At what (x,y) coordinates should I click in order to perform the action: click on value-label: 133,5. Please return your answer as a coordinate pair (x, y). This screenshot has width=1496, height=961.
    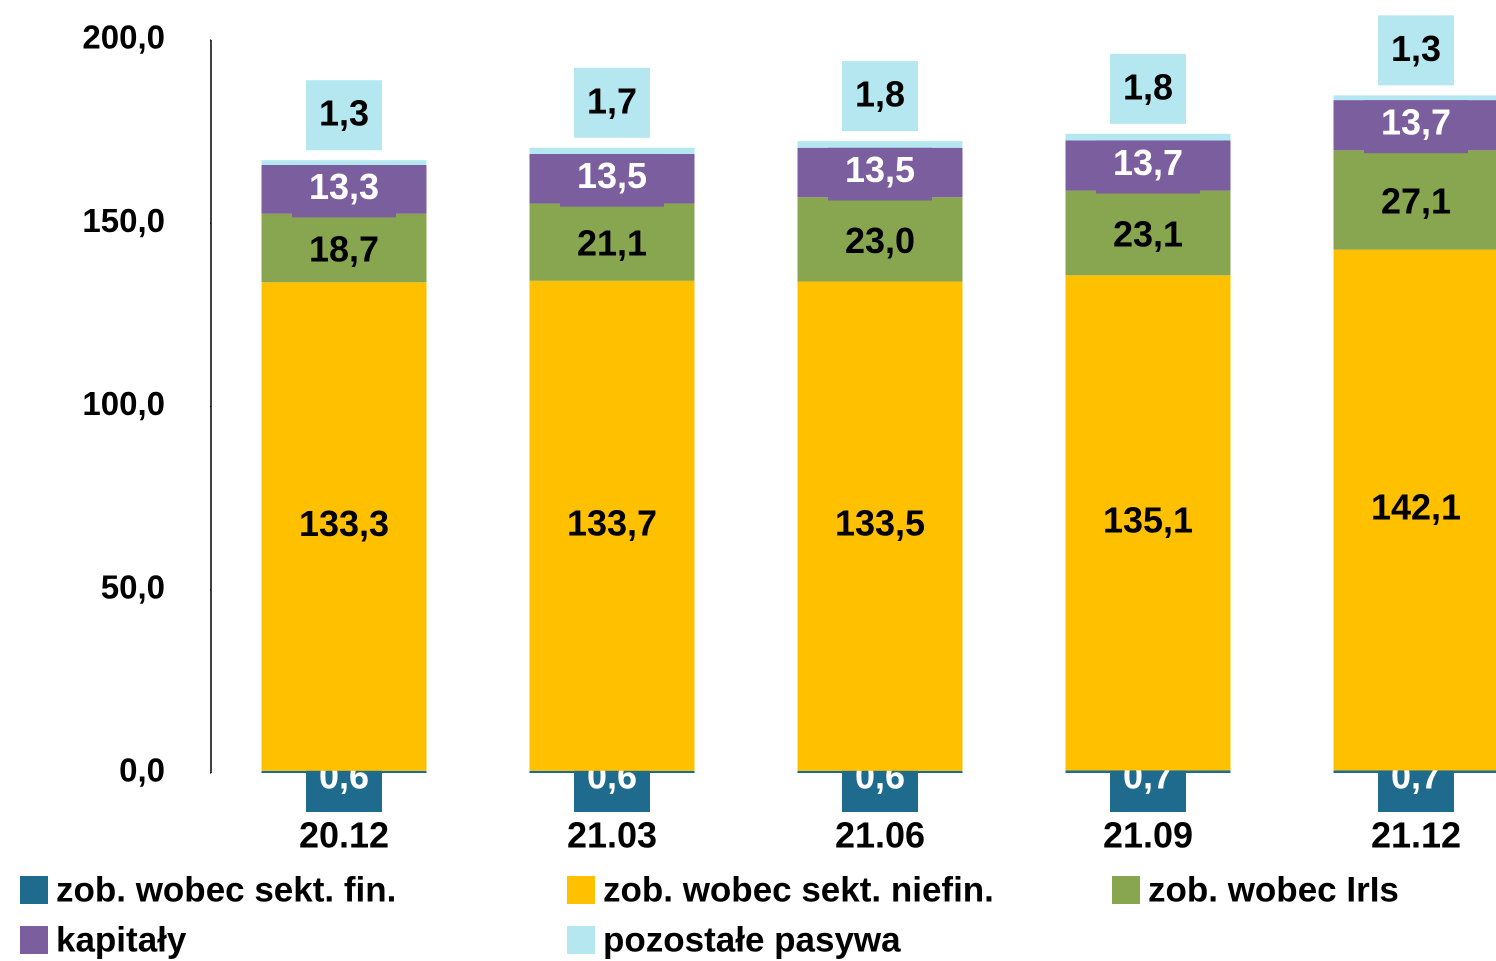
    Looking at the image, I should click on (880, 523).